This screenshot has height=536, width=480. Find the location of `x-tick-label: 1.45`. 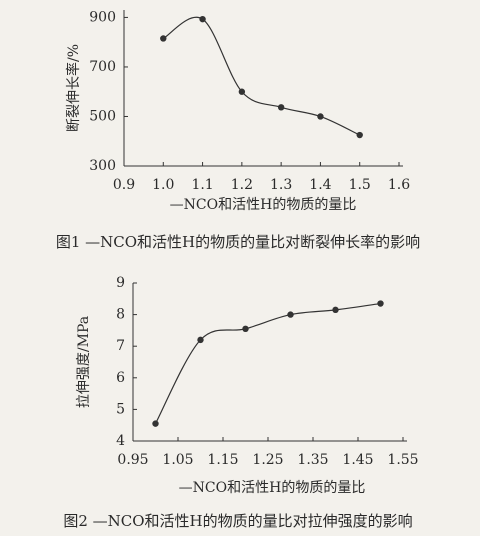

x-tick-label: 1.45 is located at coordinates (357, 460).